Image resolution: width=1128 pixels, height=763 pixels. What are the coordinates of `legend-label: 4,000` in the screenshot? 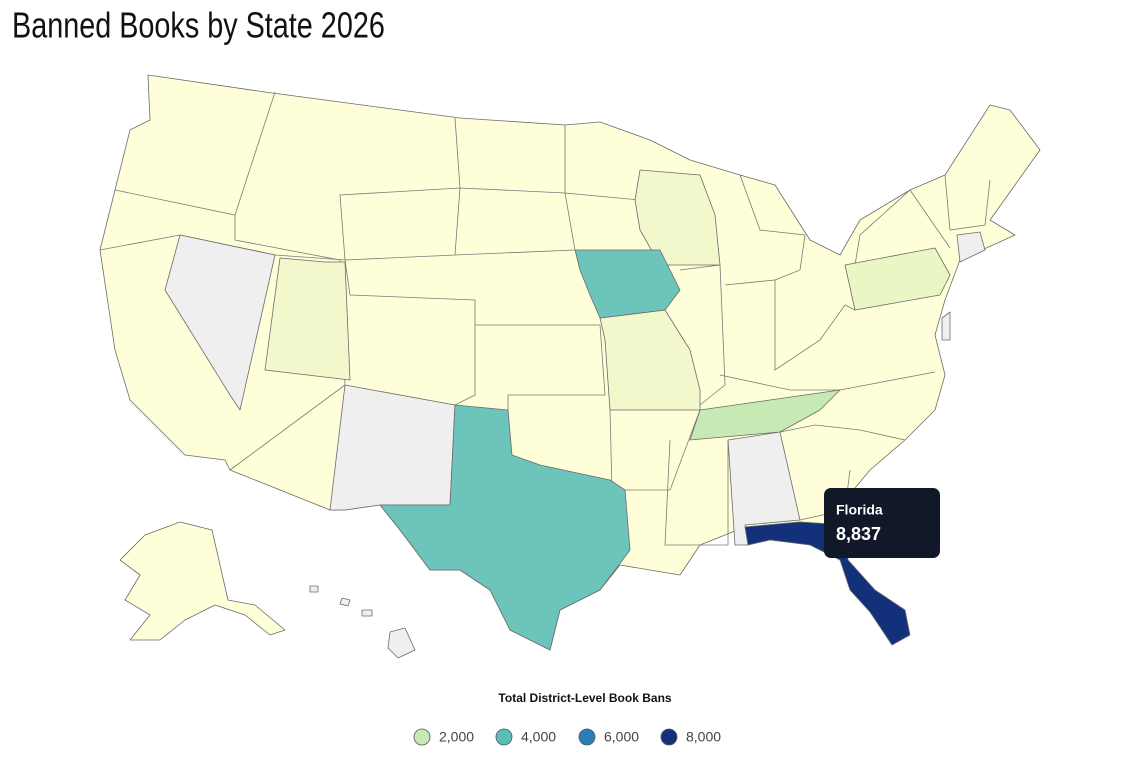 It's located at (538, 737).